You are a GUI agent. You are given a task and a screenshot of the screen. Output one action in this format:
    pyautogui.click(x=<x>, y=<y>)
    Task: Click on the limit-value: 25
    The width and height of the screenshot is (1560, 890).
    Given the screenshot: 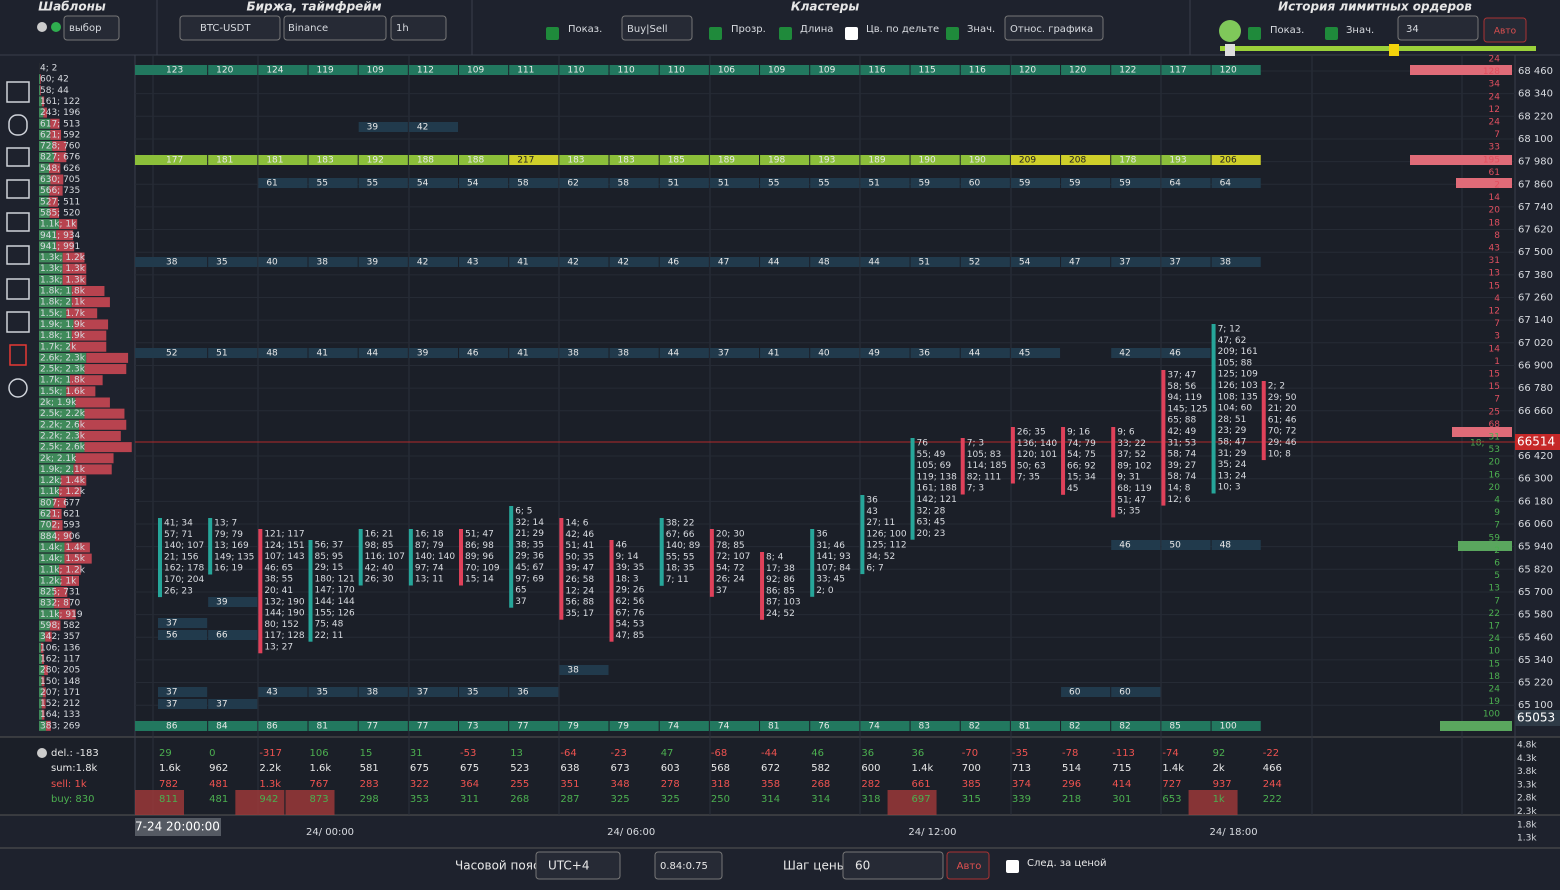 What is the action you would take?
    pyautogui.click(x=1494, y=412)
    